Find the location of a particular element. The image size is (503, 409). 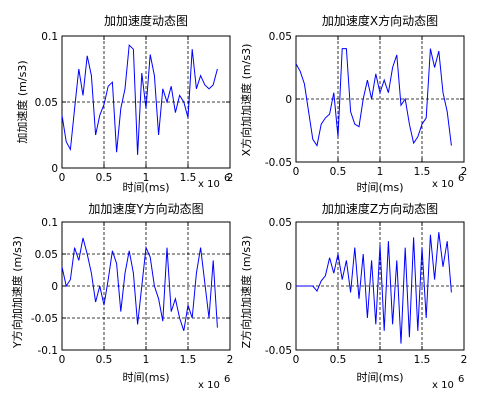

y-axis-label: 加加速度 (m/s3) is located at coordinates (22, 101).